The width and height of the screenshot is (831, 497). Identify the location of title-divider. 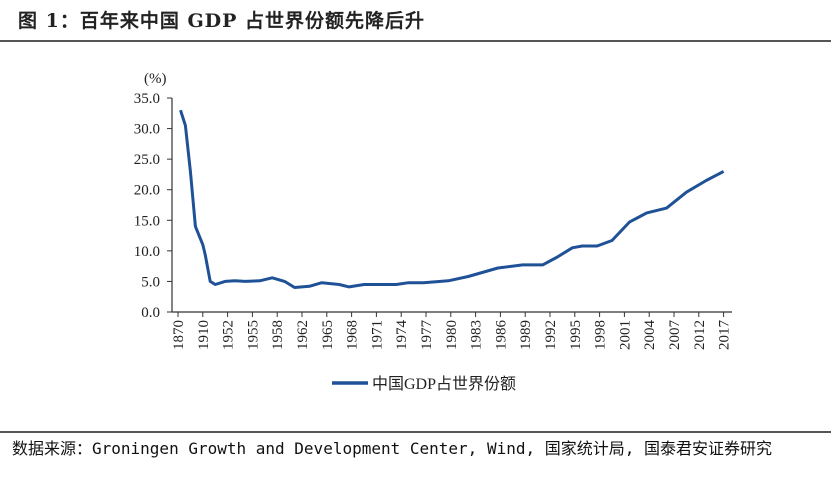
(415, 41).